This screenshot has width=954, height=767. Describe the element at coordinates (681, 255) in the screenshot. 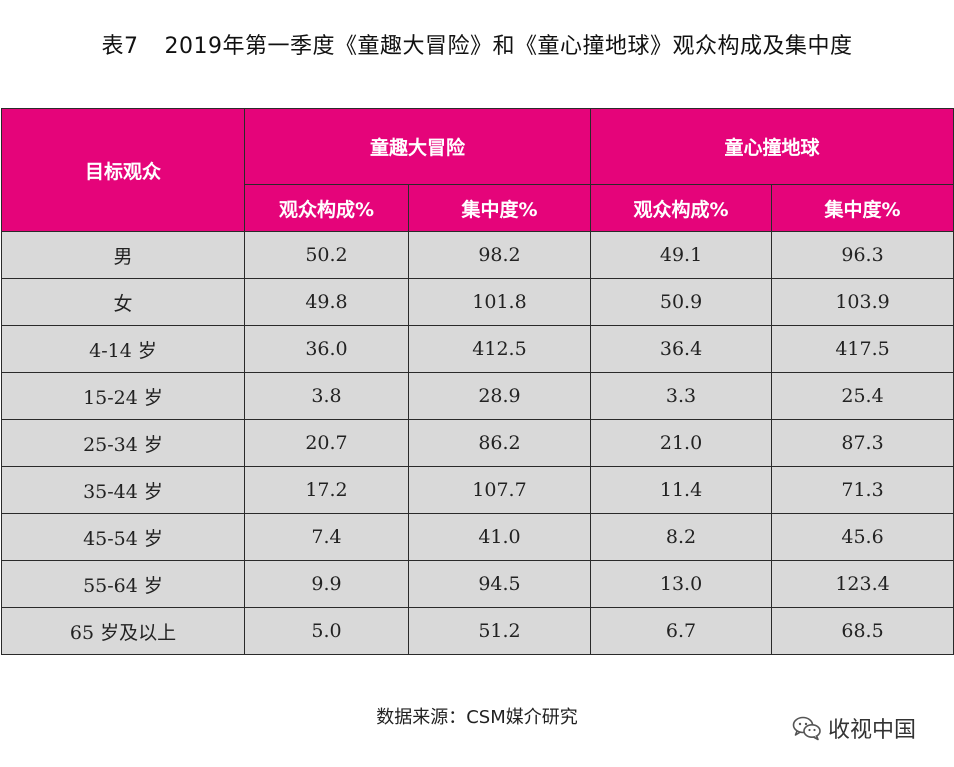

I see `cell: 49.1` at that location.